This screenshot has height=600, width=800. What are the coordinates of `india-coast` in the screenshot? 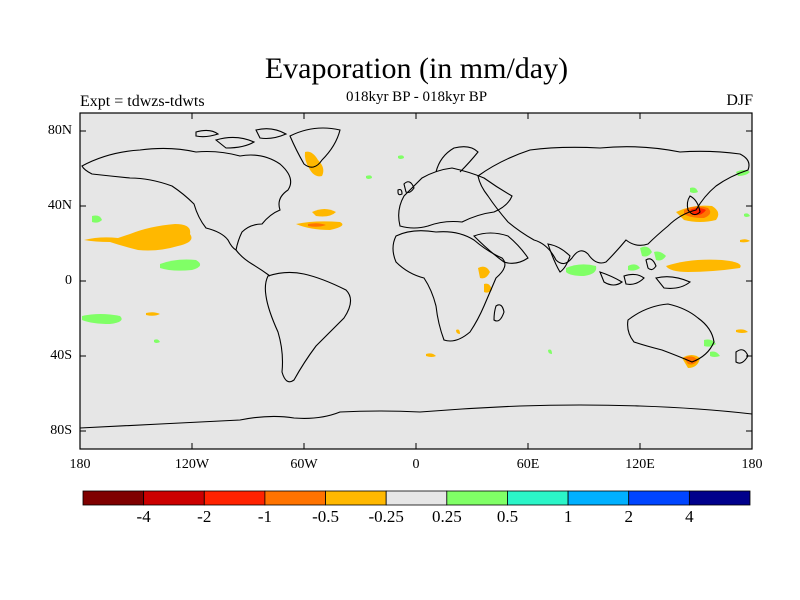 It's located at (559, 258).